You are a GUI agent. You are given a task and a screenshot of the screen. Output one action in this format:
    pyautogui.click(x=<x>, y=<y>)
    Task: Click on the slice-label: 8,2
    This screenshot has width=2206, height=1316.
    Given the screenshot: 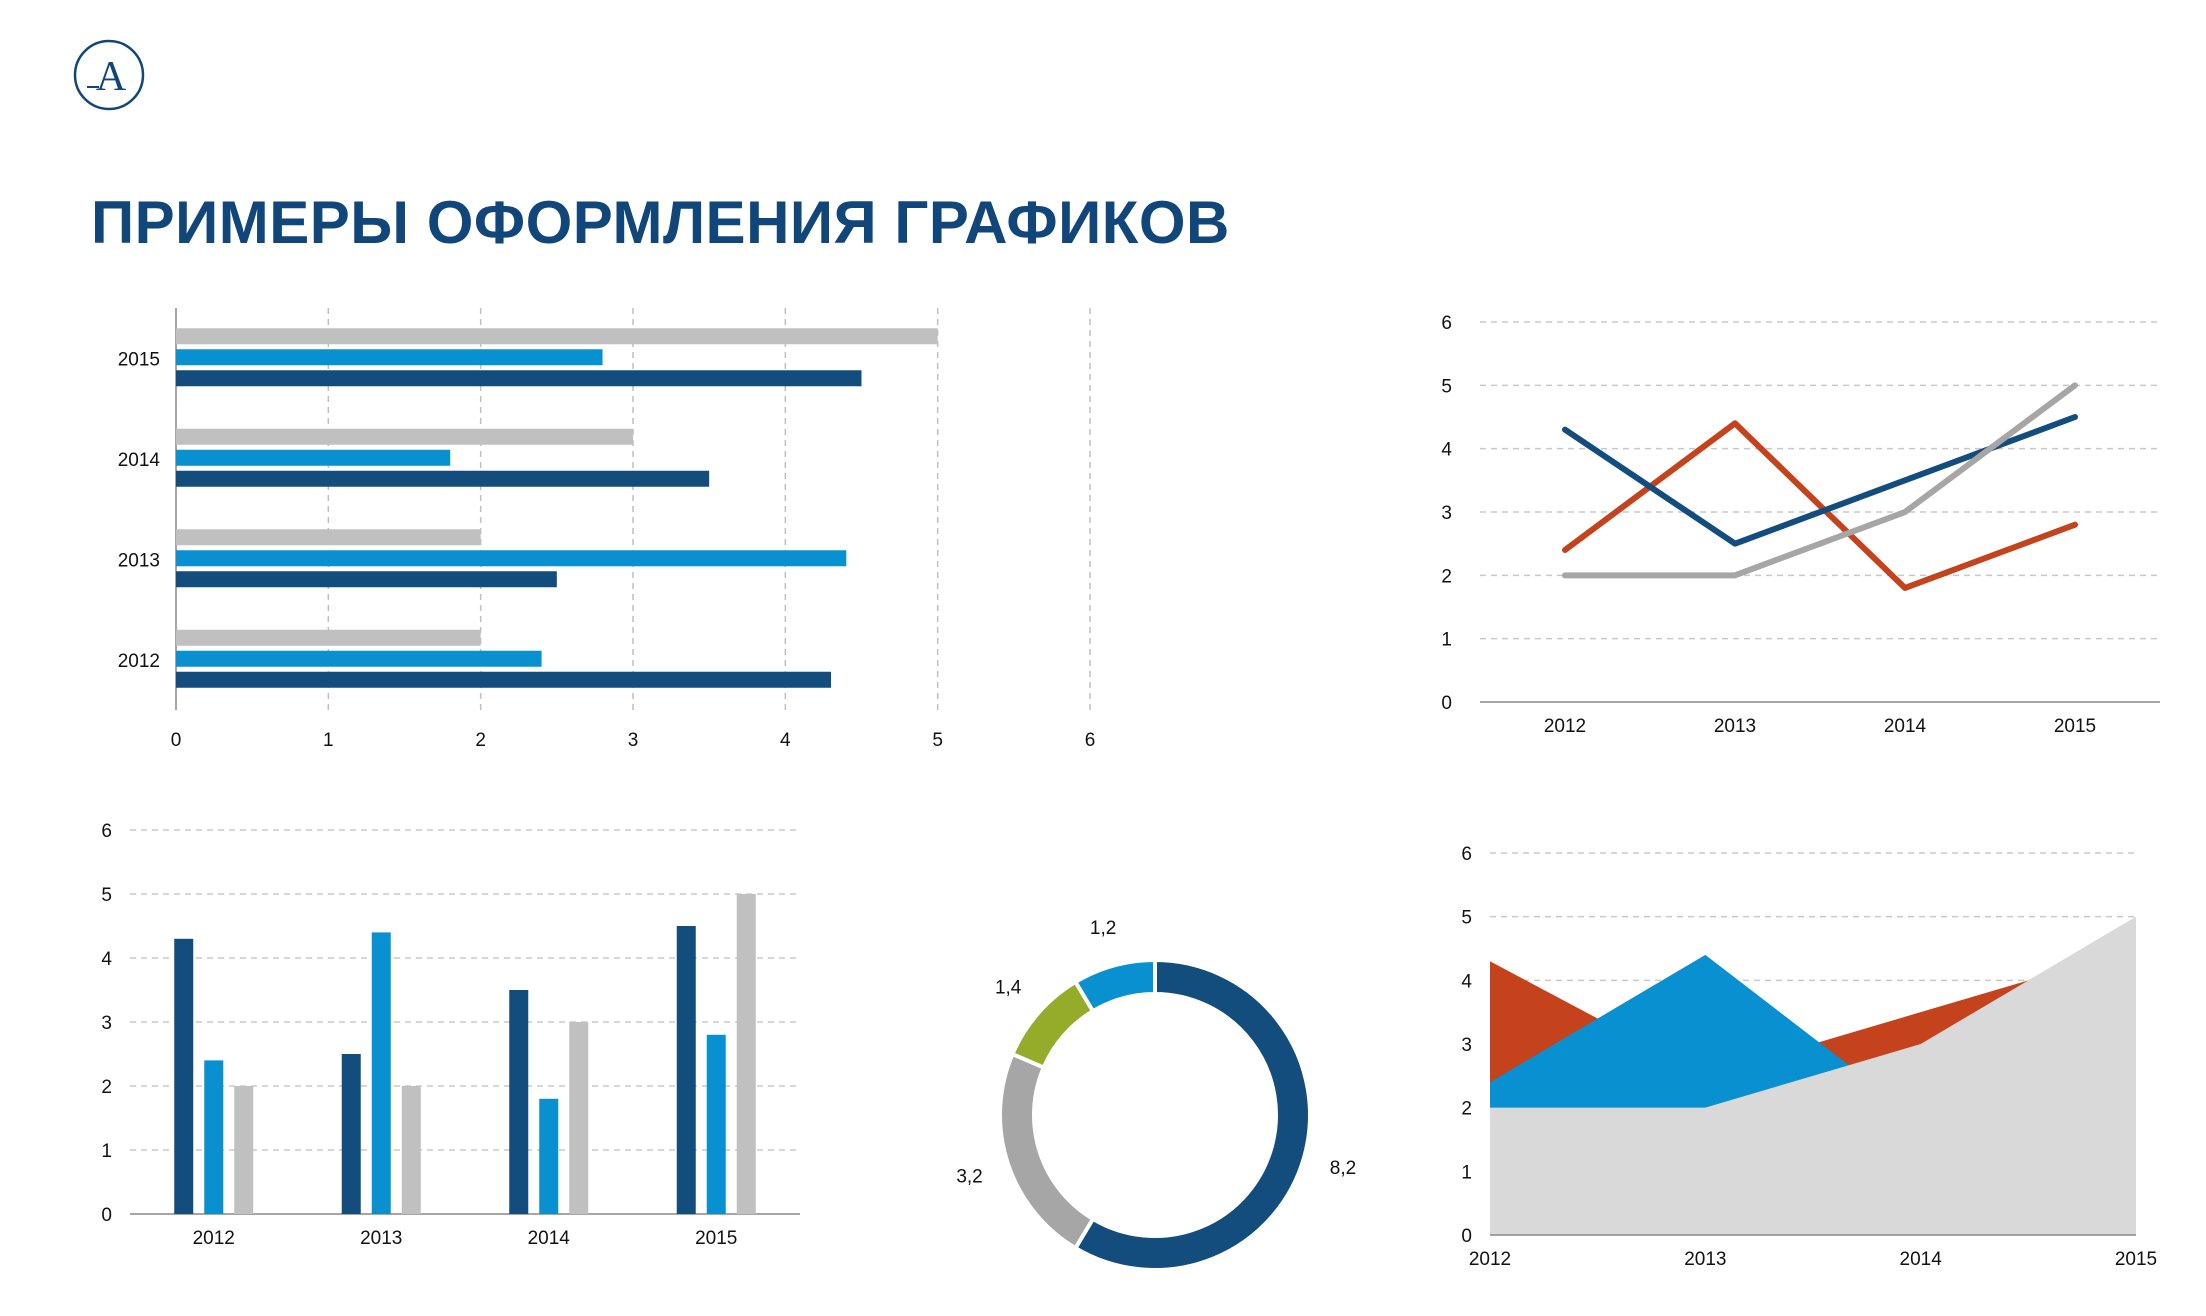 What is the action you would take?
    pyautogui.click(x=1343, y=1168)
    